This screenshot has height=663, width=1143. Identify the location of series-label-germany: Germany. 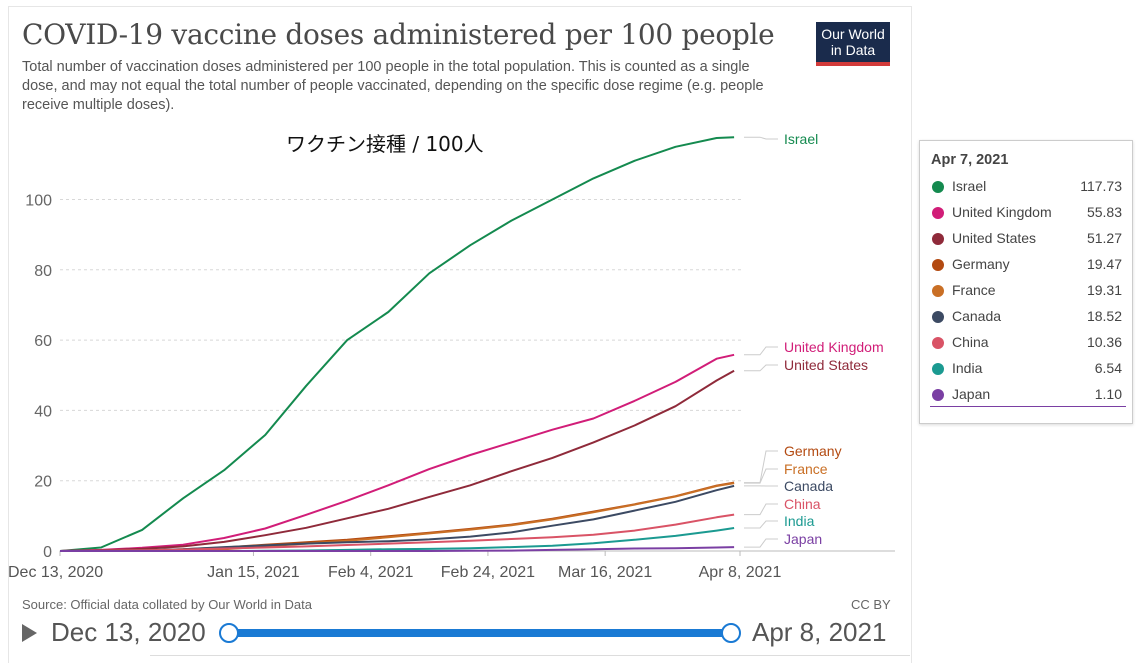
(813, 451).